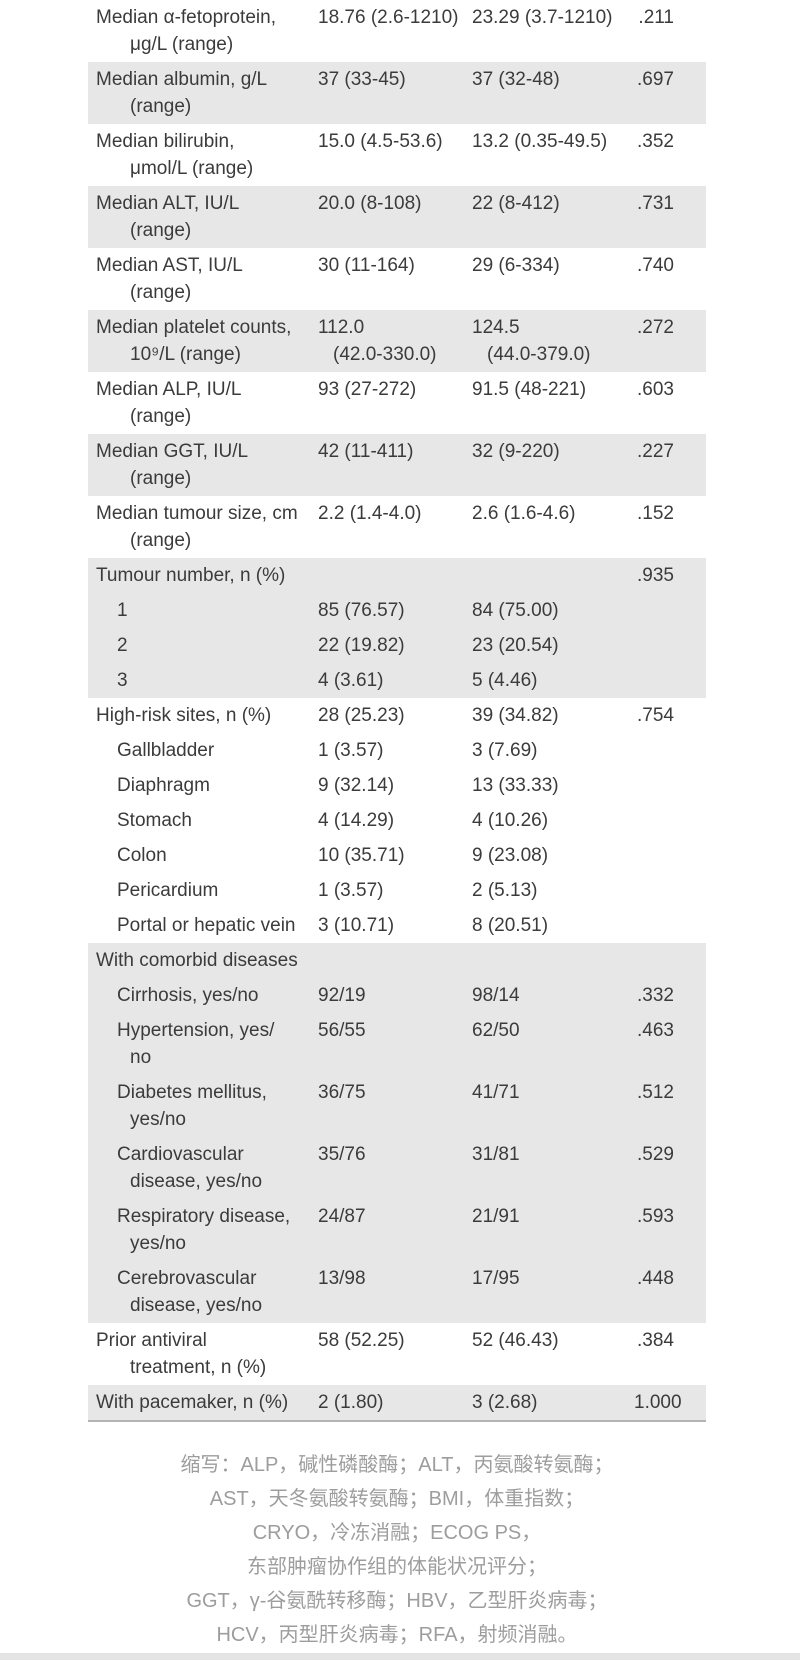 The width and height of the screenshot is (800, 1660). What do you see at coordinates (190, 1168) in the screenshot?
I see `row-label: Cardiovascular disease, yes/no` at bounding box center [190, 1168].